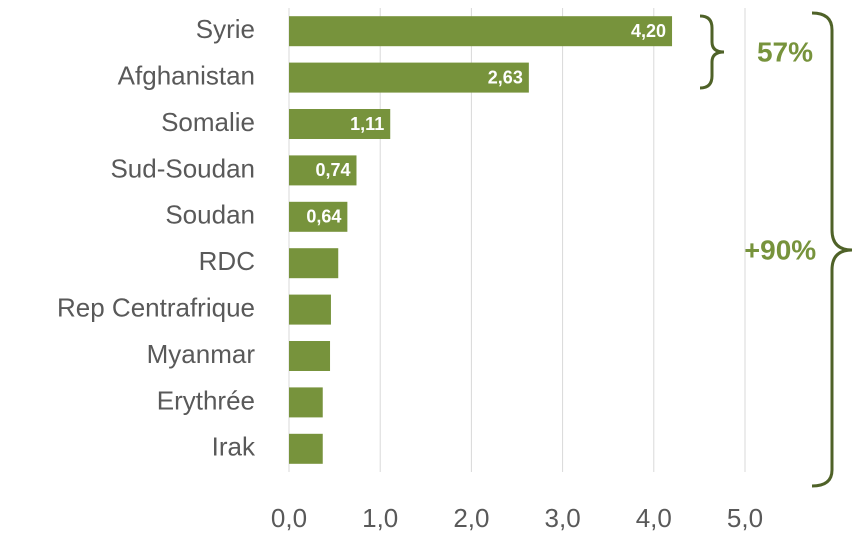  What do you see at coordinates (563, 518) in the screenshot?
I see `x-tick-label: 3,0` at bounding box center [563, 518].